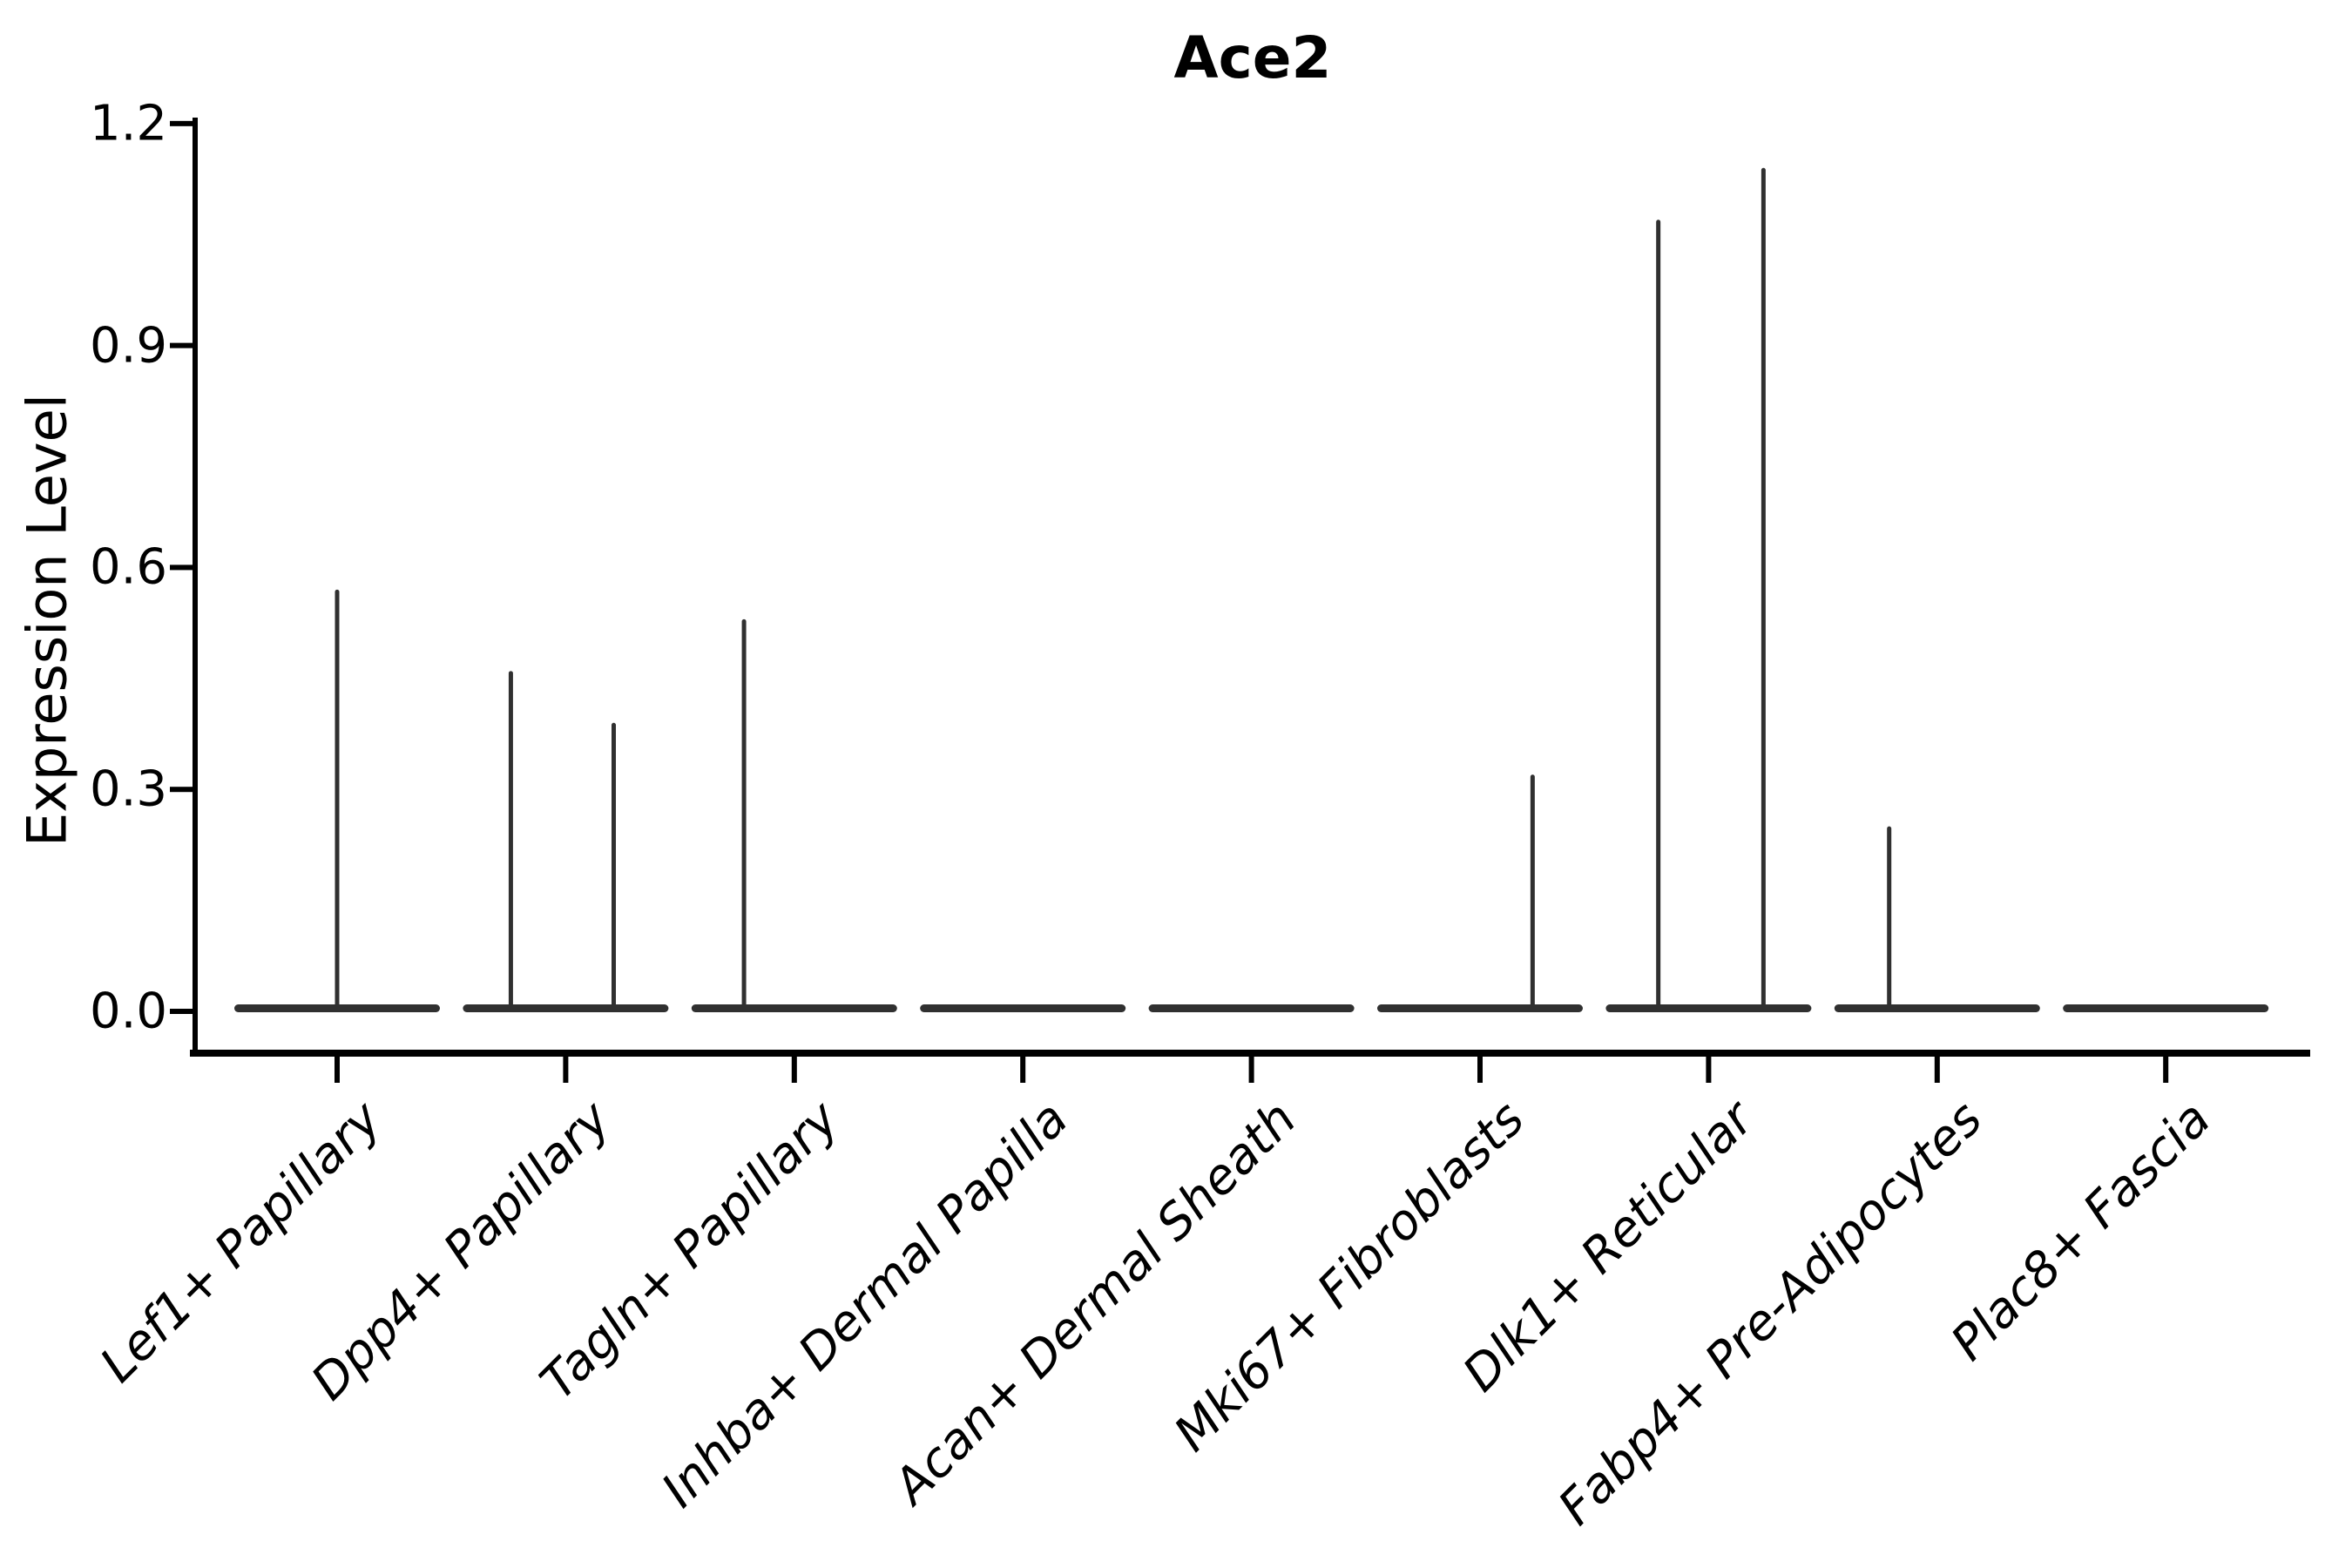 Image resolution: width=2352 pixels, height=1568 pixels. Describe the element at coordinates (128, 124) in the screenshot. I see `y-tick-label: 1.2` at that location.